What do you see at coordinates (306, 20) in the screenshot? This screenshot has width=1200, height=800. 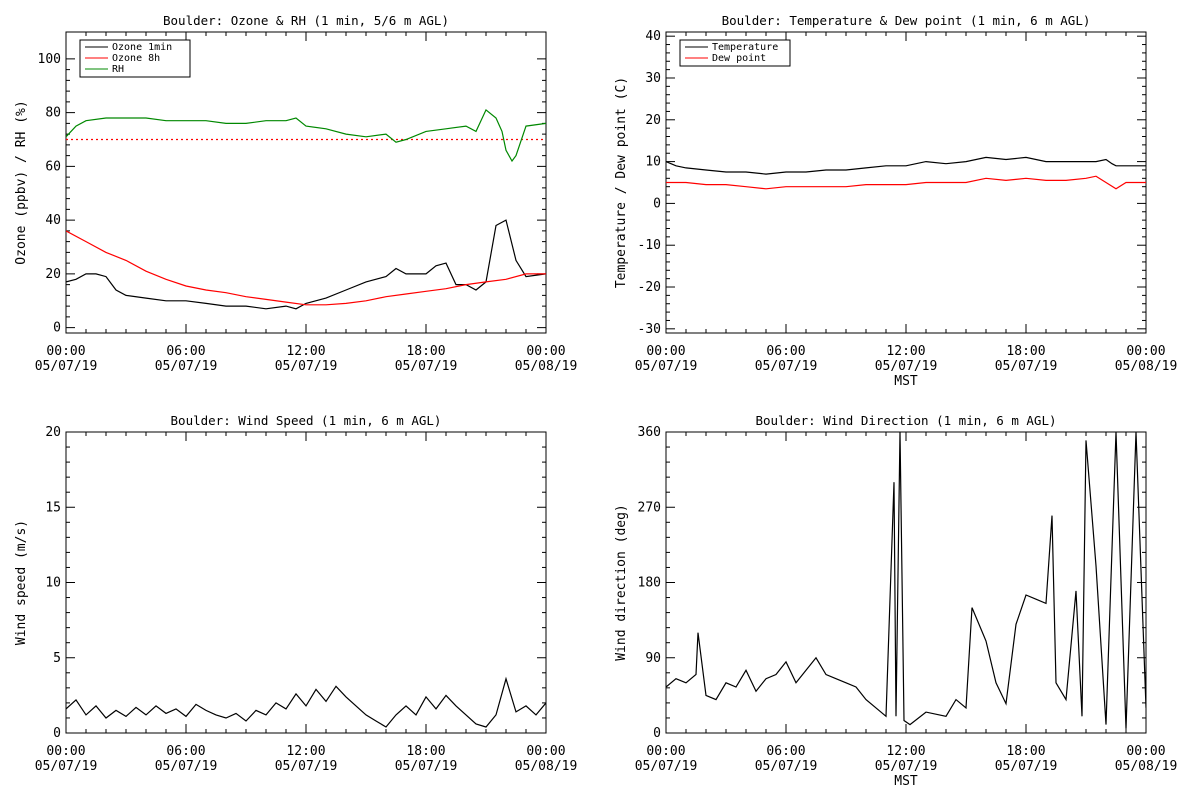 I see `chart-title: Boulder: Ozone & RH (1 min, 5/6 m AGL)` at bounding box center [306, 20].